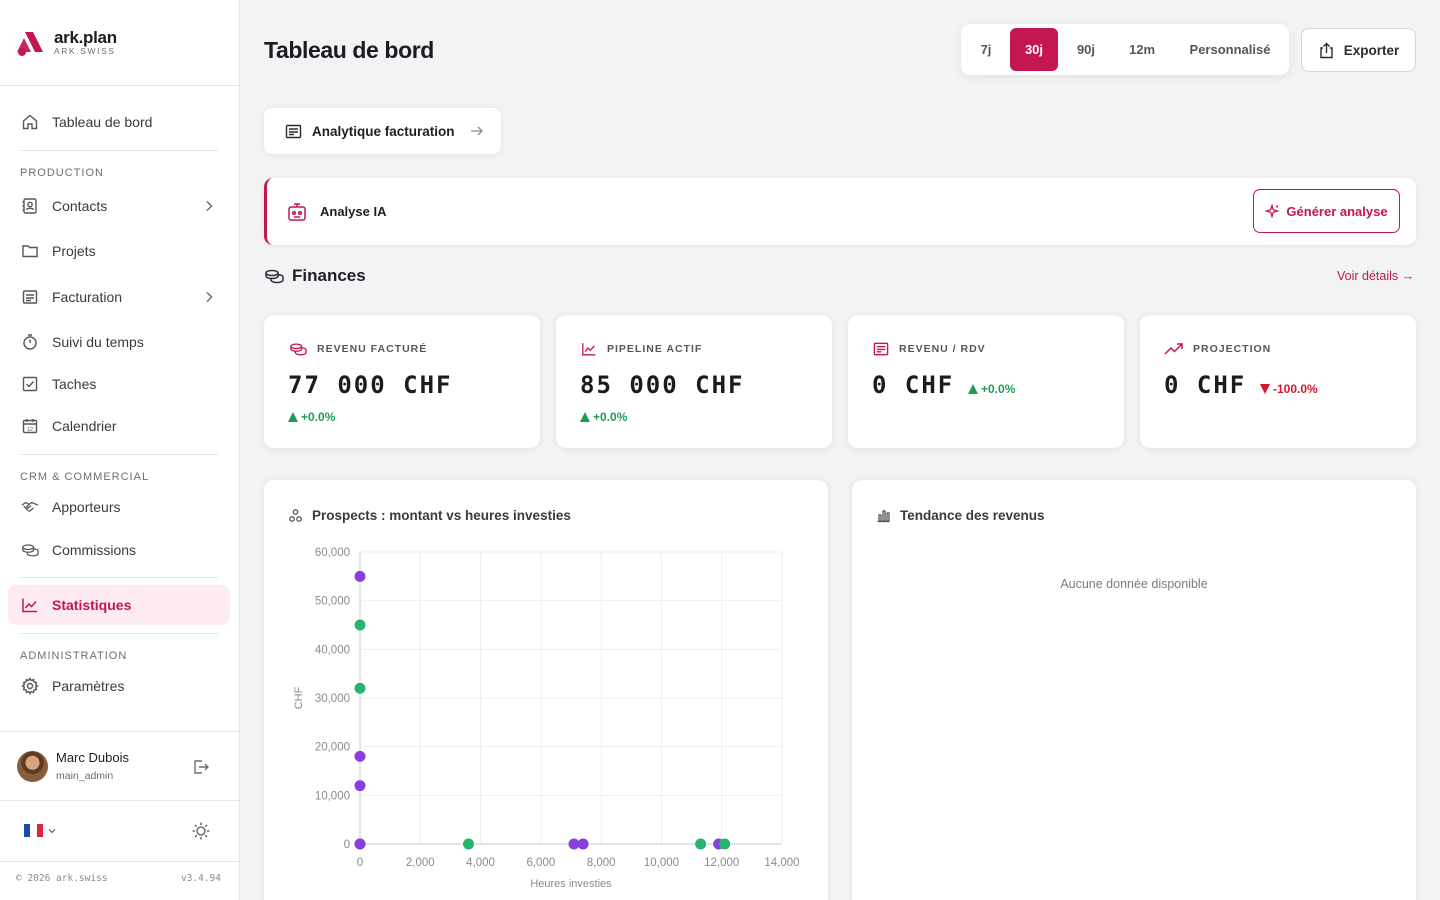 The image size is (1440, 900). Describe the element at coordinates (98, 342) in the screenshot. I see `sidebar-item-label: Suivi du temps` at that location.